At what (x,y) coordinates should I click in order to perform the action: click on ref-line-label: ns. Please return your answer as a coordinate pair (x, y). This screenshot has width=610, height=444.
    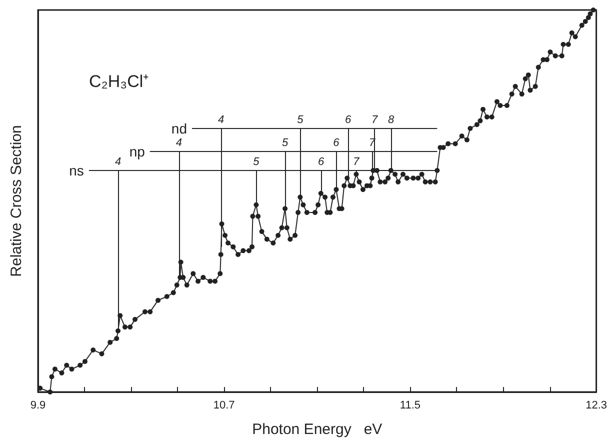
    Looking at the image, I should click on (76, 170).